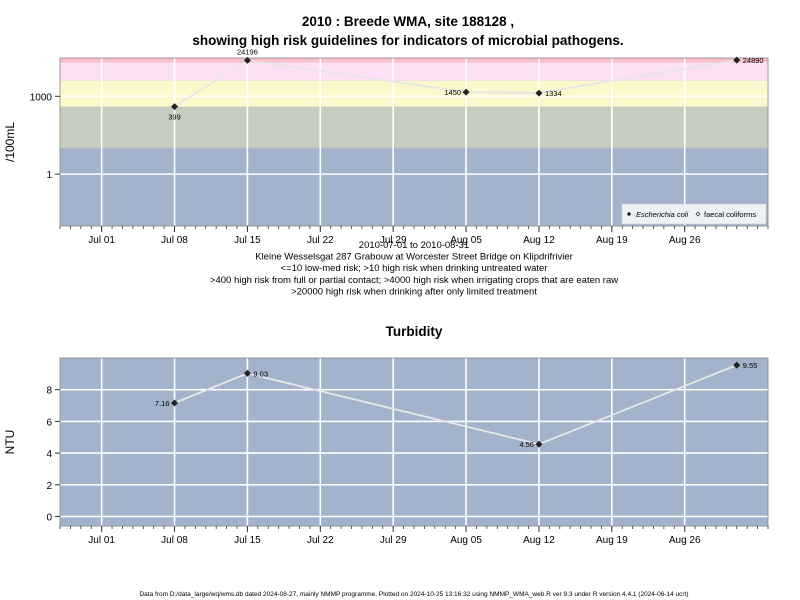 The image size is (800, 600). Describe the element at coordinates (698, 214) in the screenshot. I see `legend-marker-faecal` at that location.